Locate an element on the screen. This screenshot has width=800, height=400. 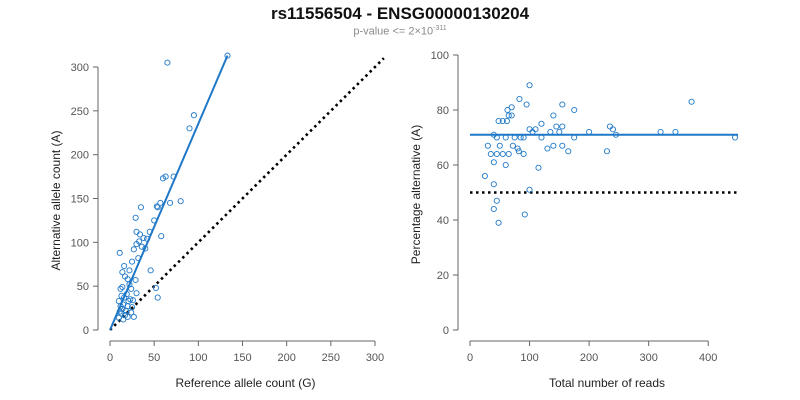
x-tick-label: 300 is located at coordinates (375, 358).